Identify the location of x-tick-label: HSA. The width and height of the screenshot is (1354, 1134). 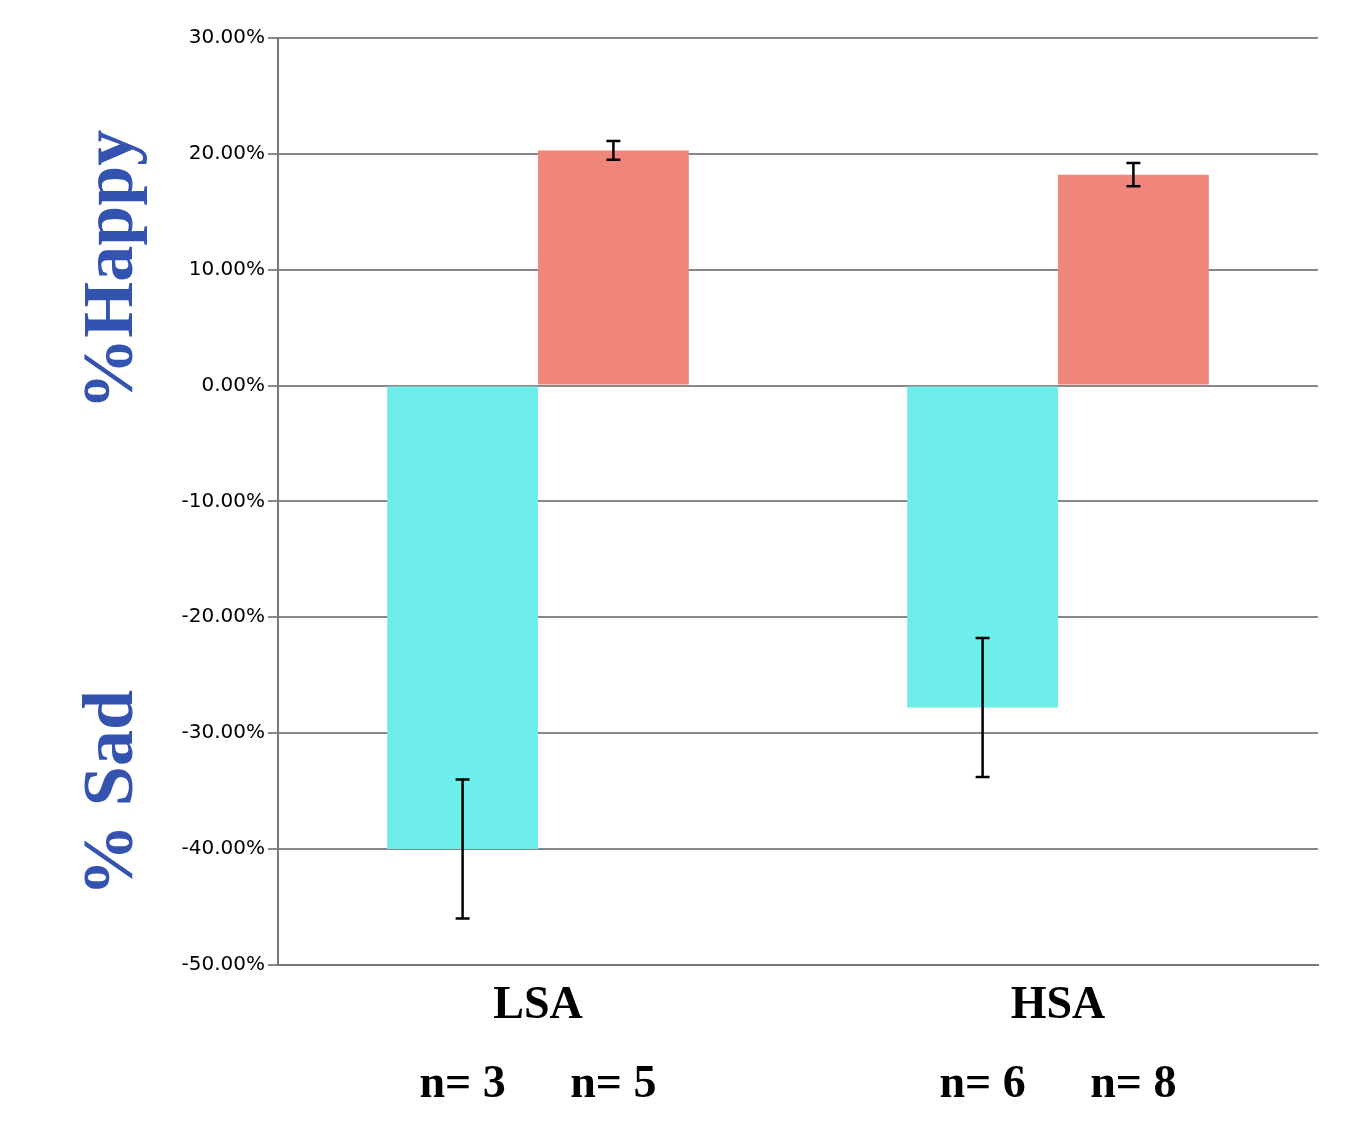
(1058, 1003).